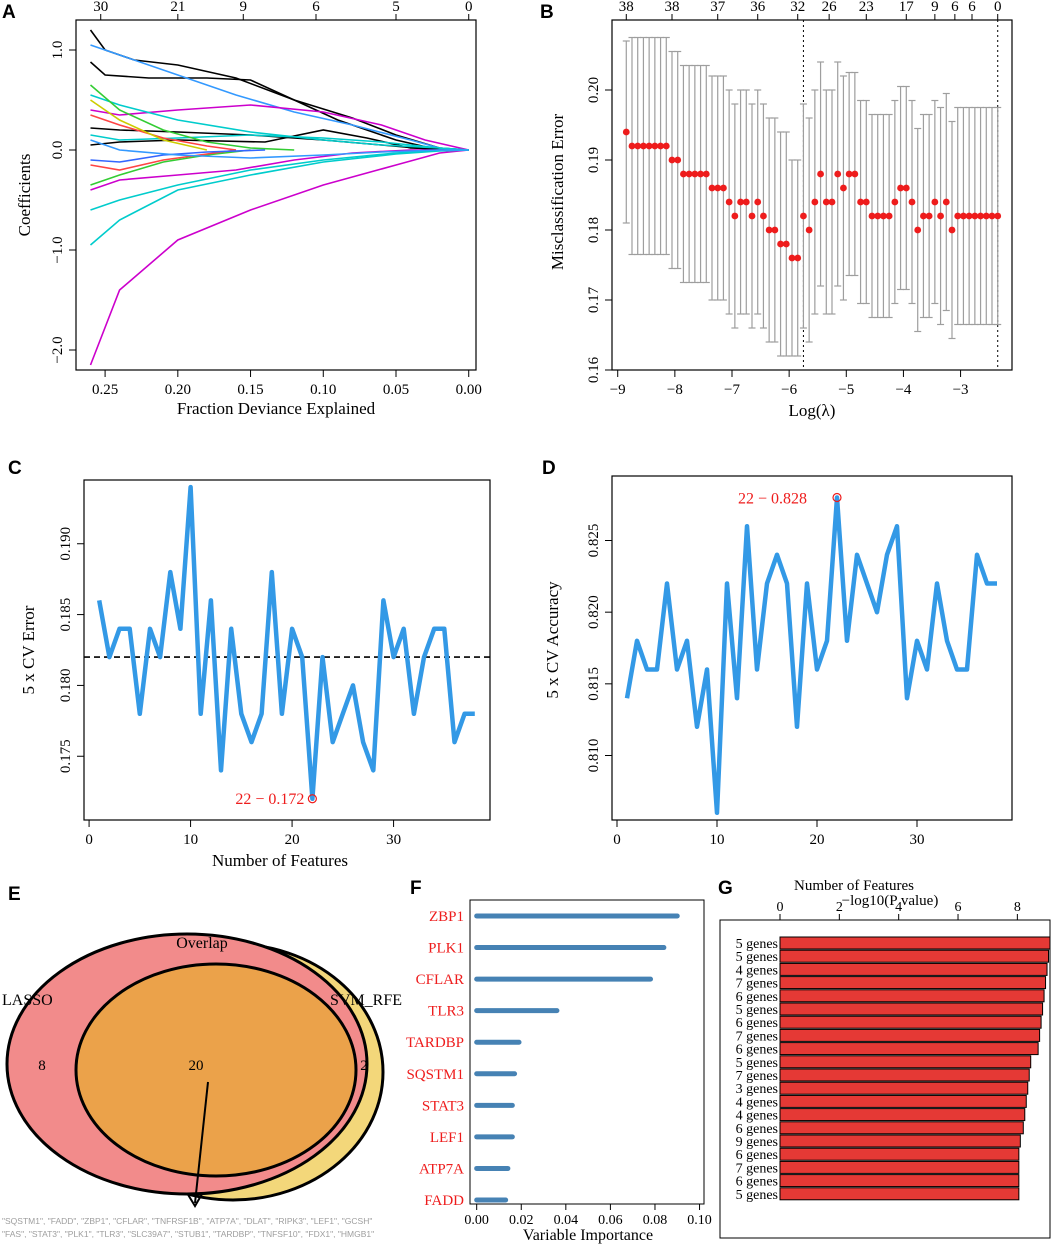 Image resolution: width=1052 pixels, height=1244 pixels. I want to click on panel-a-x-tick-label: 0.25, so click(105, 390).